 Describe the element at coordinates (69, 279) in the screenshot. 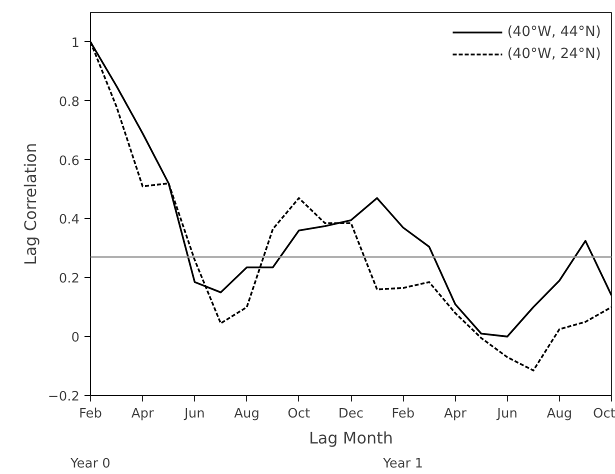

I see `y-tick-label: 0.2` at that location.